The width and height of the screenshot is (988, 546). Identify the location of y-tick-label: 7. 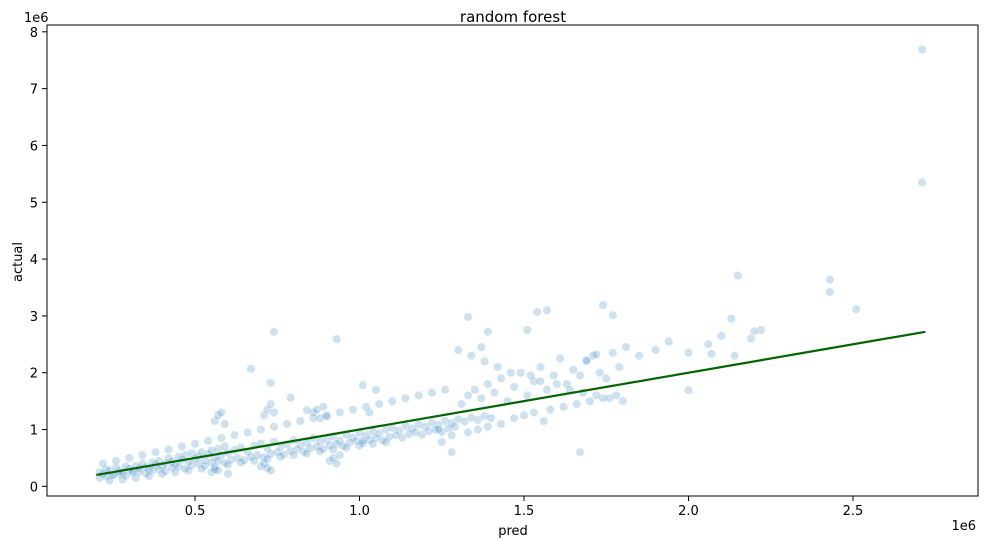
(34, 90).